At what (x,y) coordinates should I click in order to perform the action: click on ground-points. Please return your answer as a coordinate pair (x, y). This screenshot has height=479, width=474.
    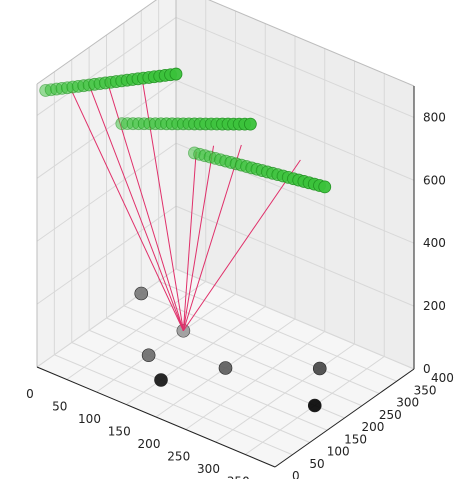
    Looking at the image, I should click on (230, 349).